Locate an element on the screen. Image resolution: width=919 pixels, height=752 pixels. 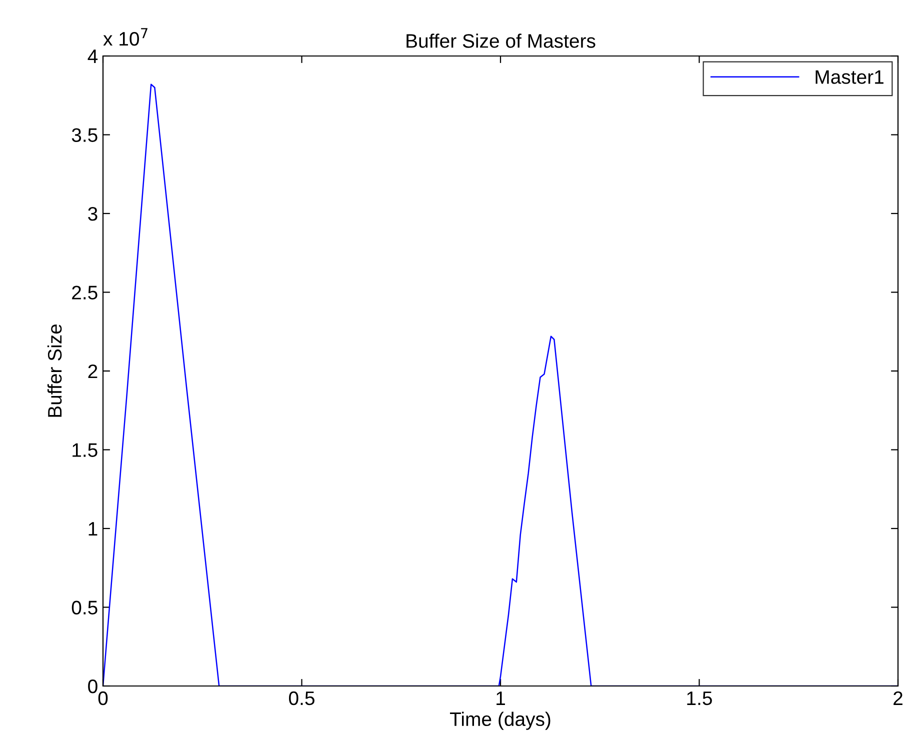
y-tick-label: 1.5 is located at coordinates (85, 450).